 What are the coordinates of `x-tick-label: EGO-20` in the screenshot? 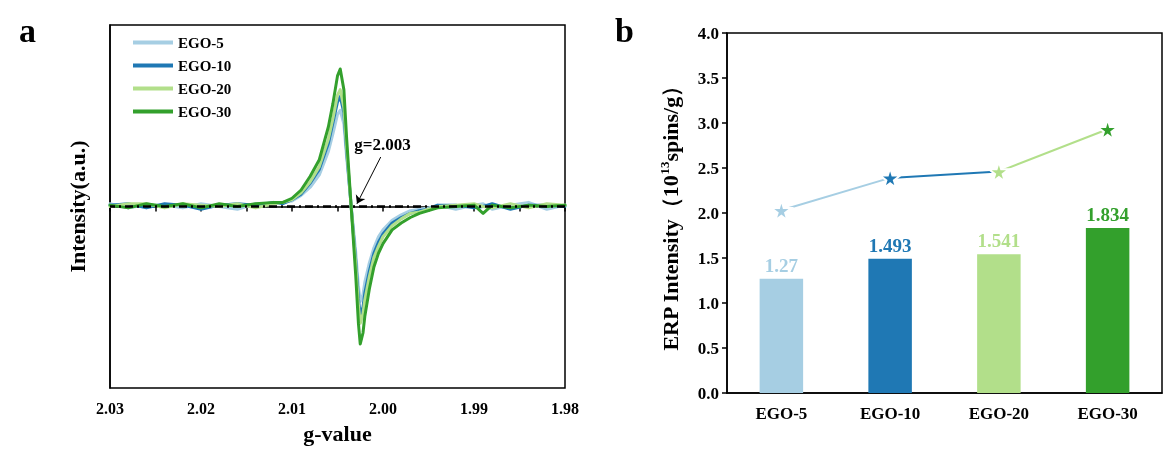 It's located at (999, 413).